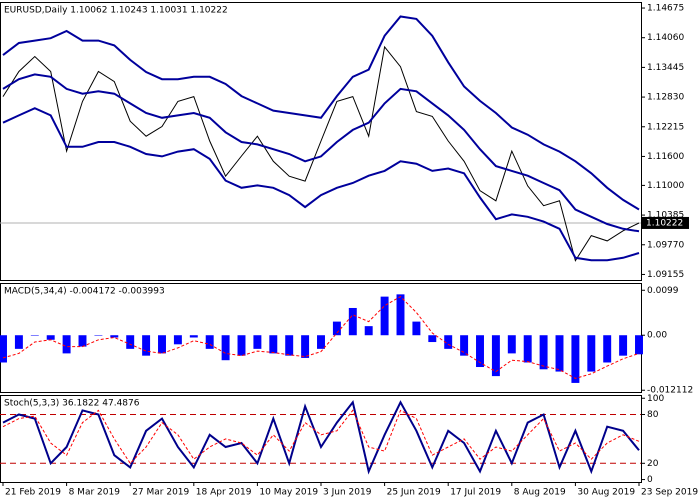 Image resolution: width=700 pixels, height=500 pixels. Describe the element at coordinates (653, 464) in the screenshot. I see `y-tick-label: 20` at that location.